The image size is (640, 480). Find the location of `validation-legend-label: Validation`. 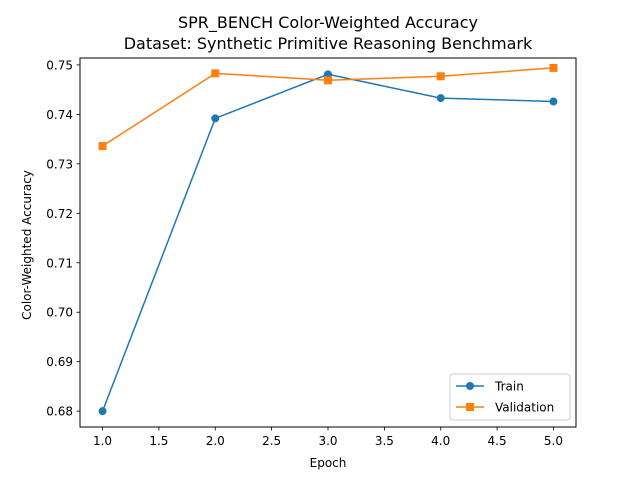

validation-legend-label: Validation is located at coordinates (524, 408).